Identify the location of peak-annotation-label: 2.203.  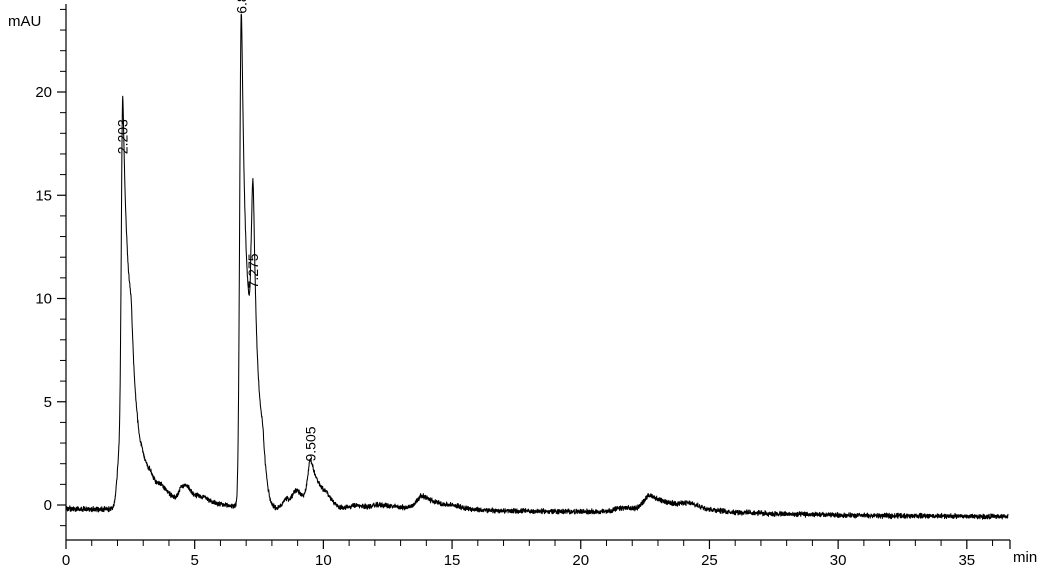
(123, 136).